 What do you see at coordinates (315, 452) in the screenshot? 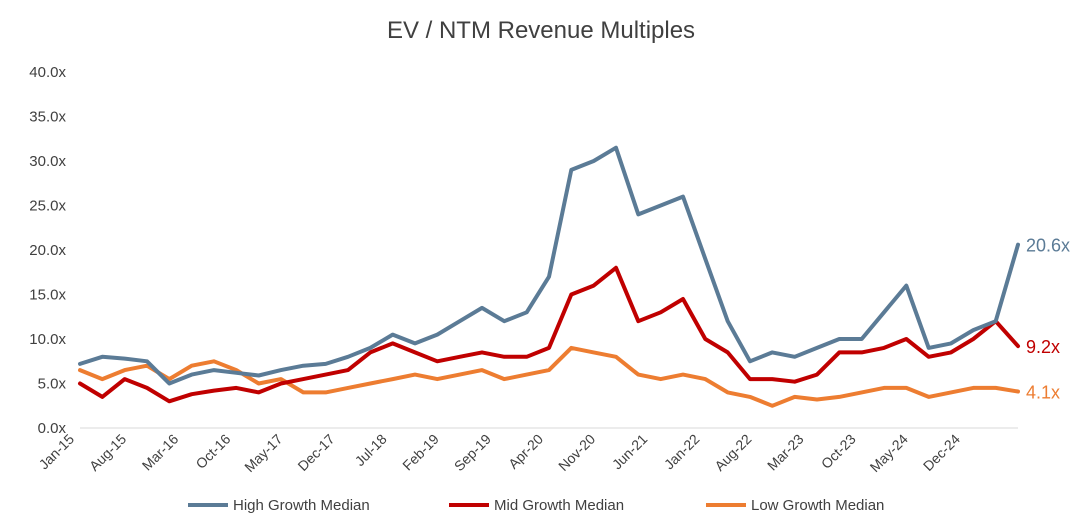
I see `x-tick-label: Dec-17` at bounding box center [315, 452].